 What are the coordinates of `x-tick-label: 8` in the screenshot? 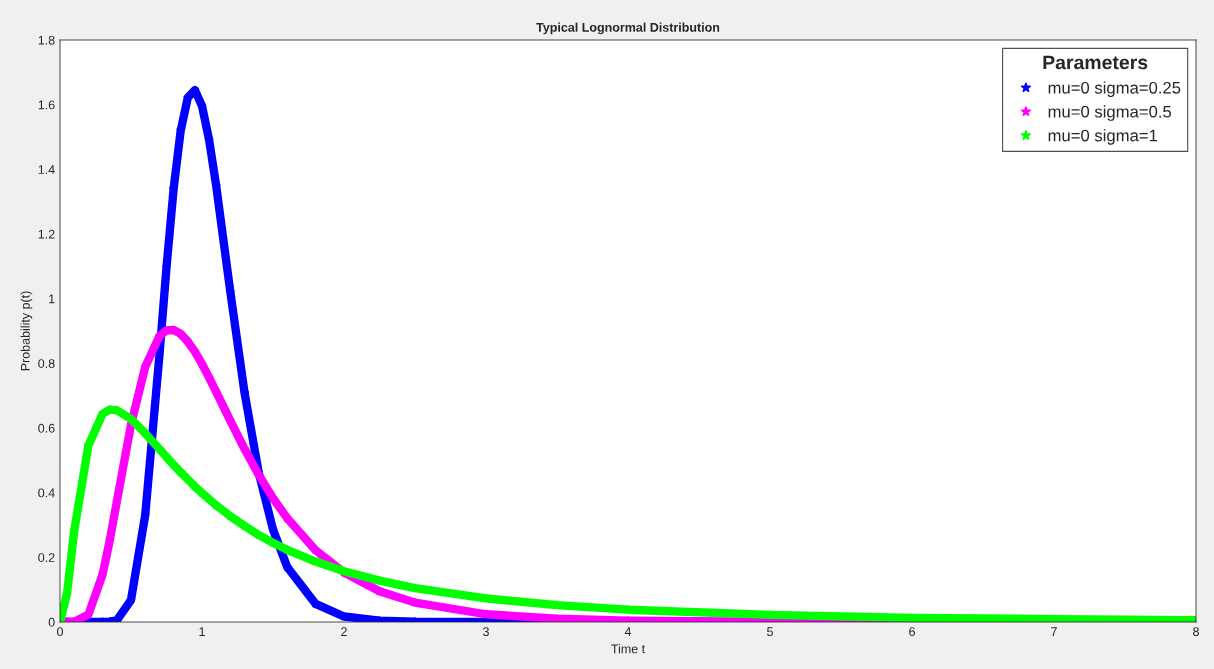 It's located at (1196, 632).